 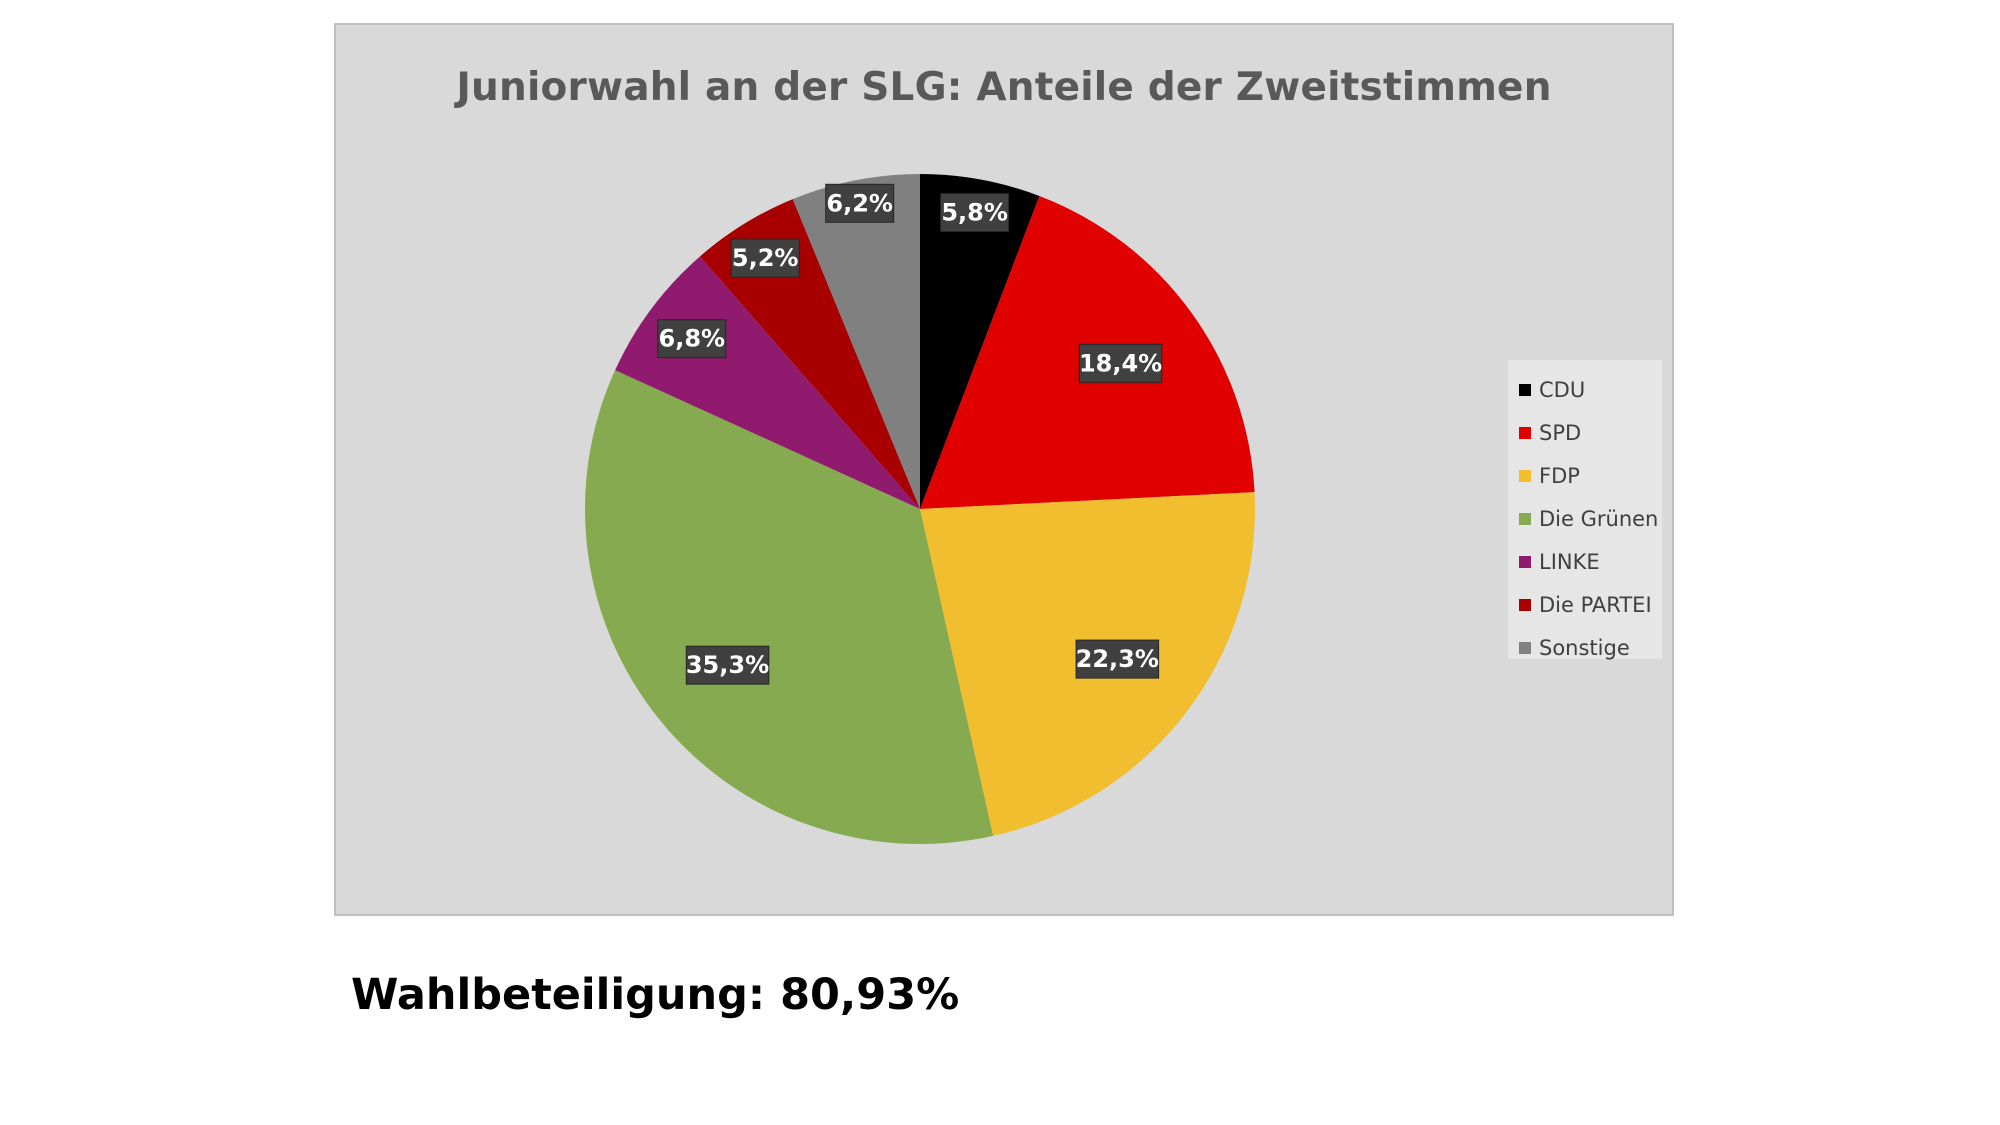 I want to click on data-label-fdp: 22,3%, so click(x=1117, y=659).